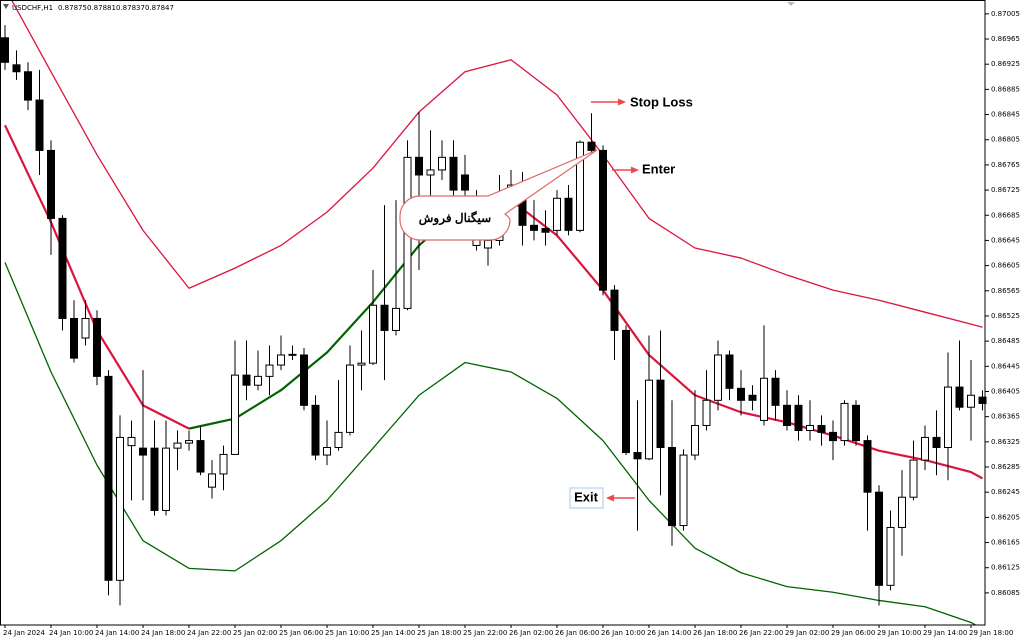 Image resolution: width=1024 pixels, height=639 pixels. Describe the element at coordinates (658, 168) in the screenshot. I see `enter-label: Enter` at that location.